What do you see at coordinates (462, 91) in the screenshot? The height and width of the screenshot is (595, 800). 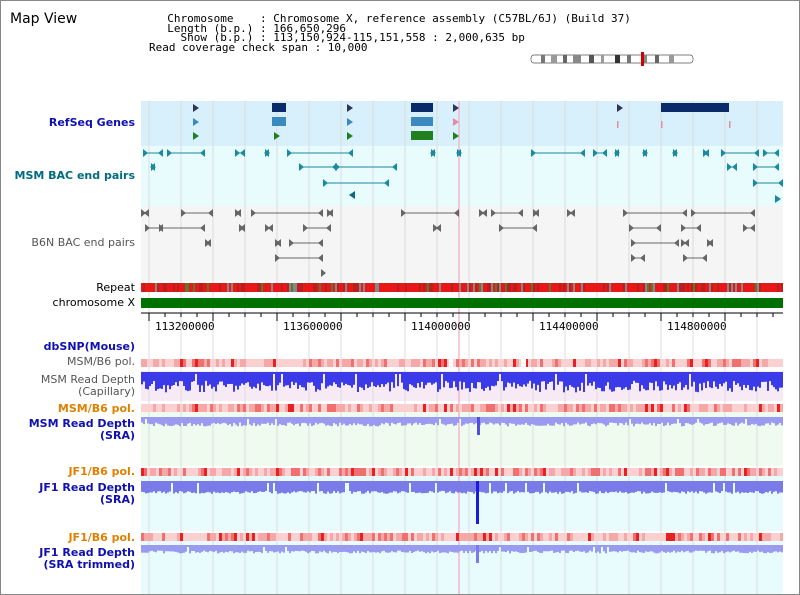 I see `header-space` at bounding box center [462, 91].